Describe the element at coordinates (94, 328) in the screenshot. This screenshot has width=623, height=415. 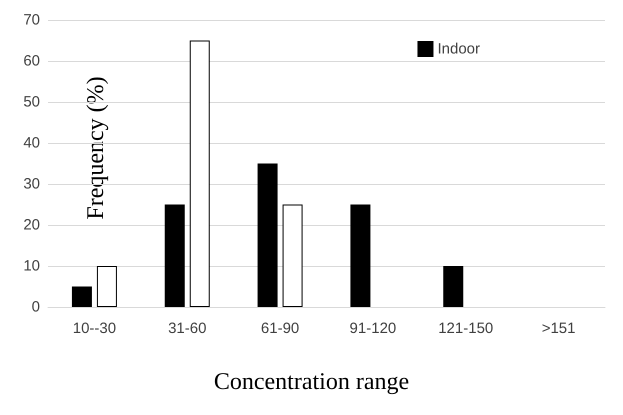
I see `x-tick-label: 10--30` at that location.